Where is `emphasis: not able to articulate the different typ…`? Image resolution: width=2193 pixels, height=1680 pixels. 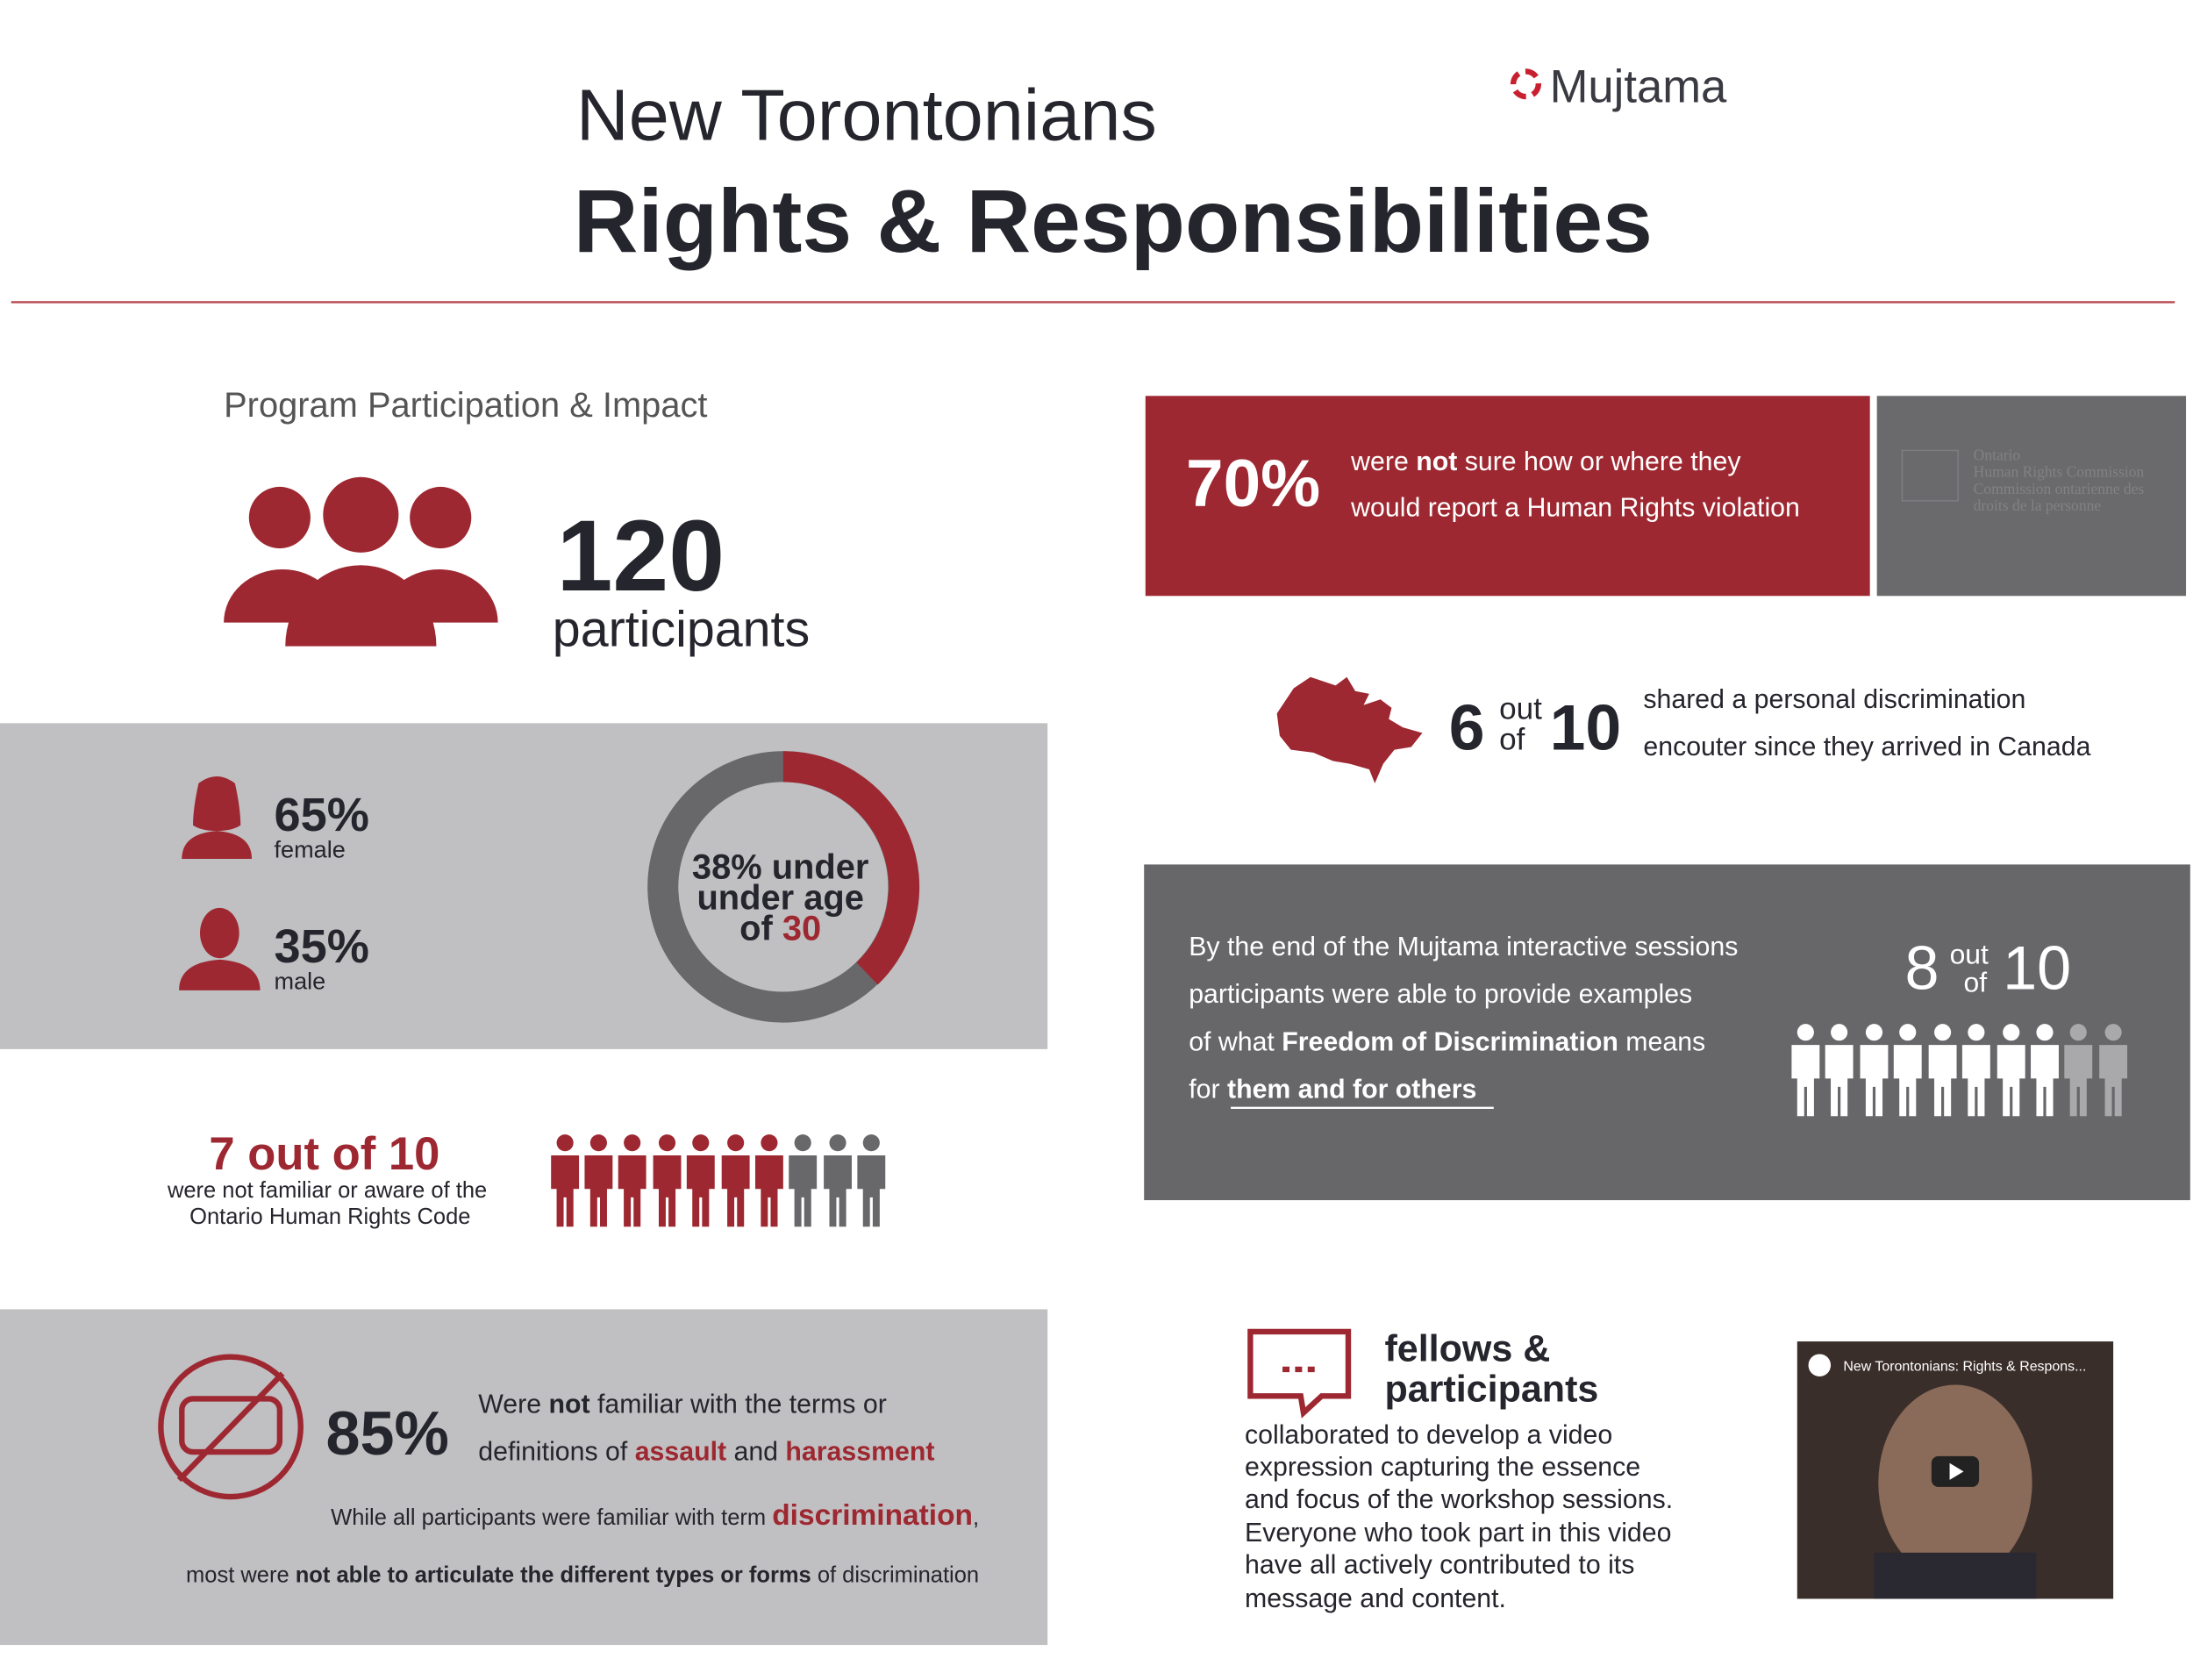
emphasis: not able to articulate the different typ… is located at coordinates (553, 1574).